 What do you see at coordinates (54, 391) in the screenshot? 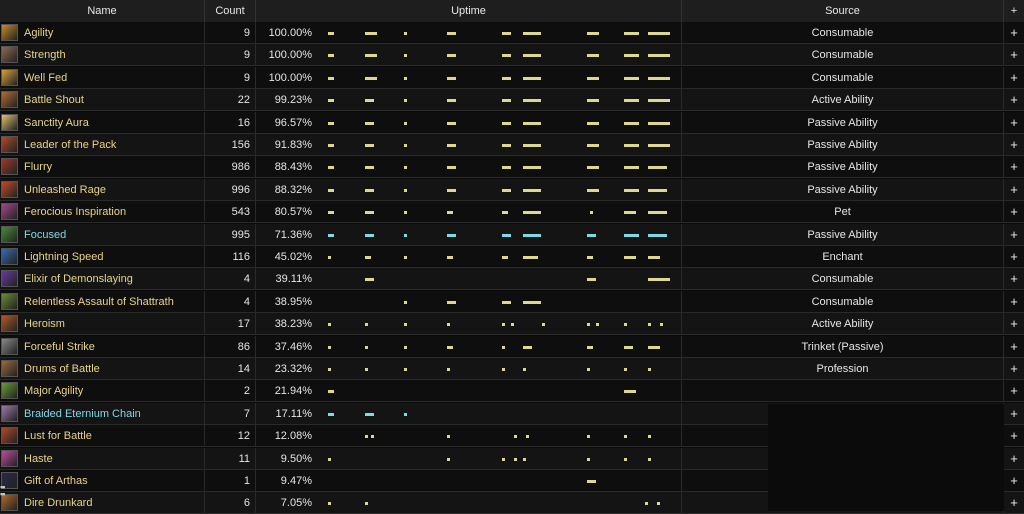
I see `buff-name-link: Major Agility` at bounding box center [54, 391].